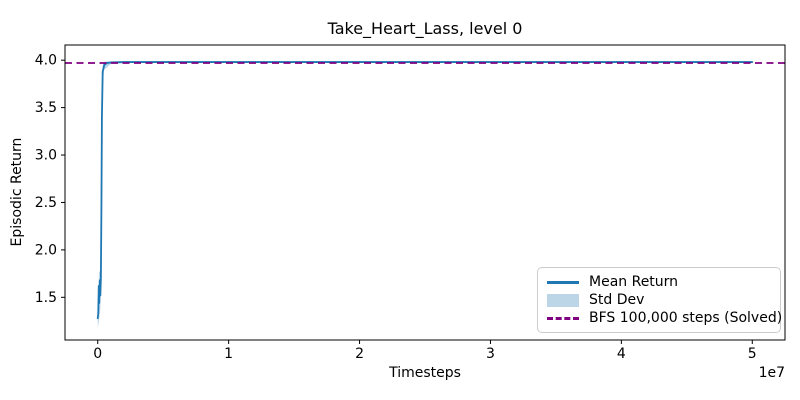 The height and width of the screenshot is (400, 800). What do you see at coordinates (46, 61) in the screenshot?
I see `y-tick-label: 4.0` at bounding box center [46, 61].